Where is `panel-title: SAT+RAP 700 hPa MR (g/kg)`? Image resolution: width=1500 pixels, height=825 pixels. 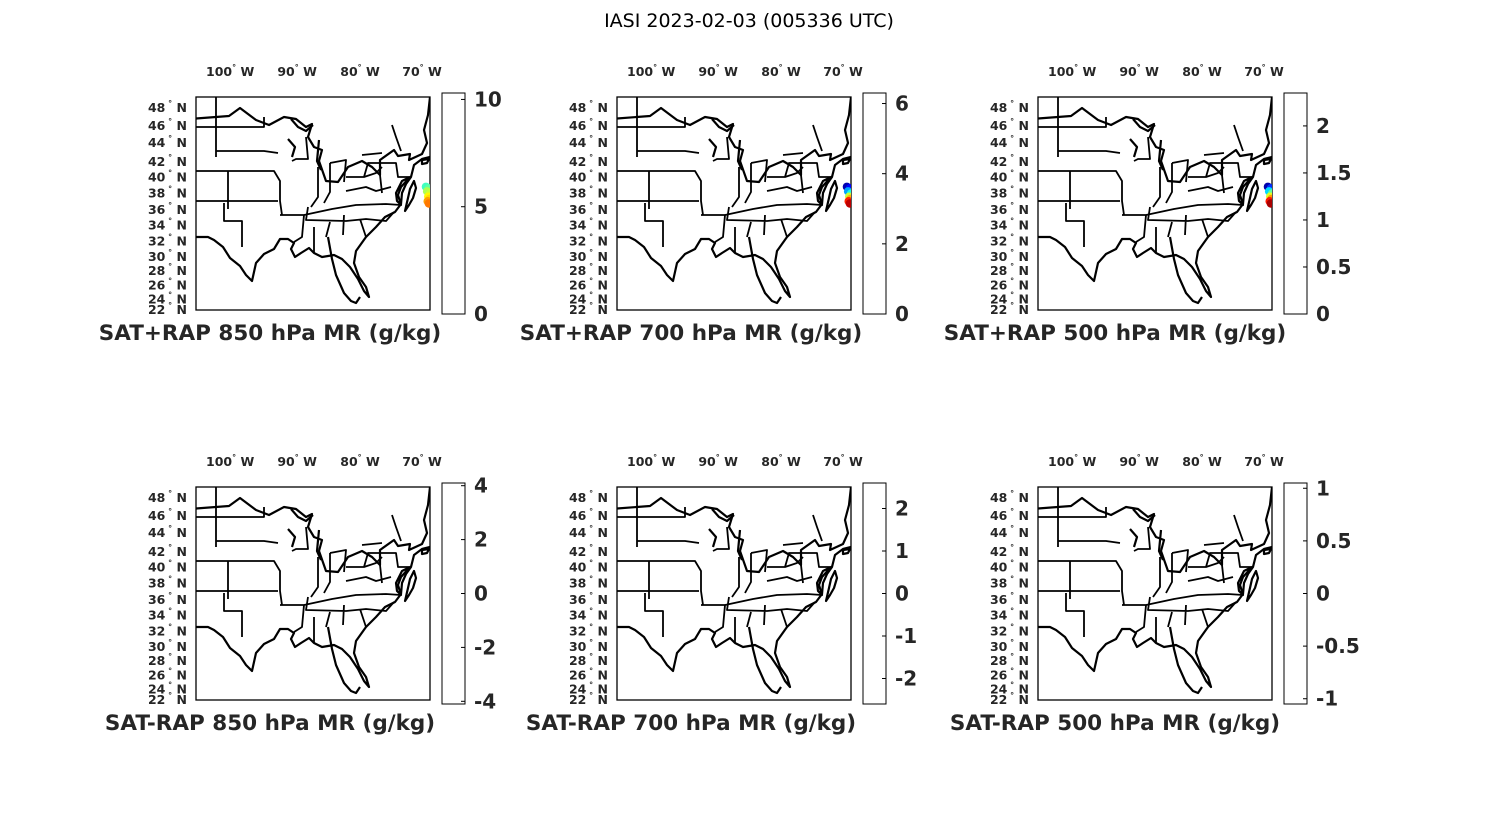
panel-title: SAT+RAP 700 hPa MR (g/kg) is located at coordinates (691, 333).